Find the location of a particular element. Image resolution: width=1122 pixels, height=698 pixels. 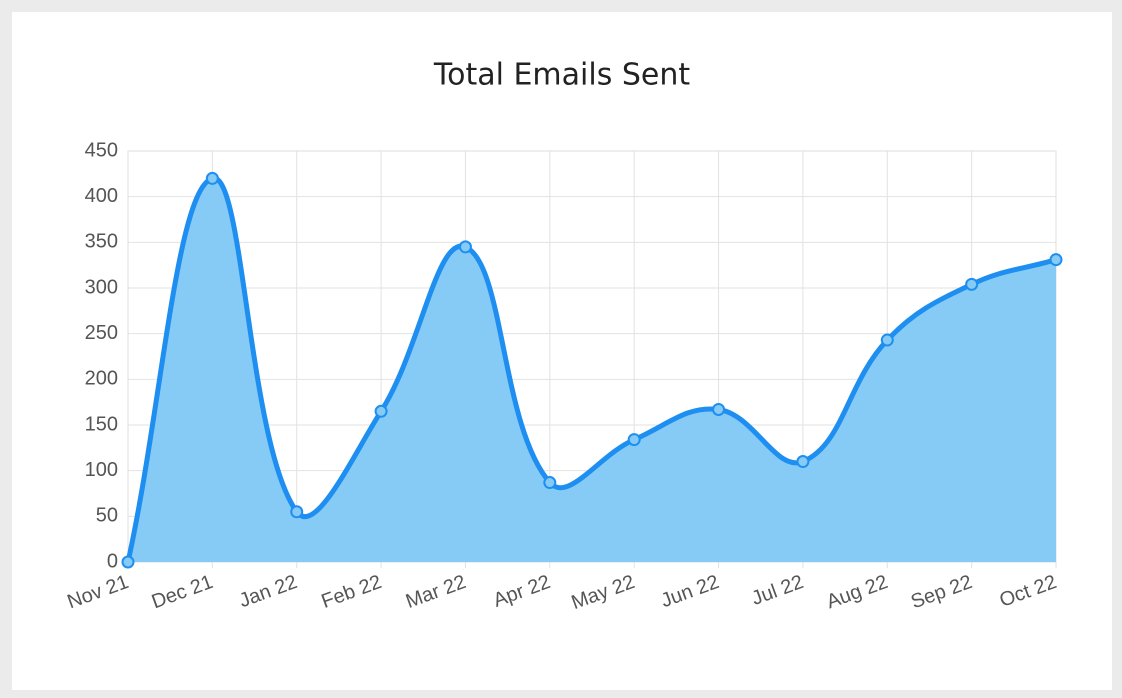

x-tick-label: Jan 22 is located at coordinates (268, 591).